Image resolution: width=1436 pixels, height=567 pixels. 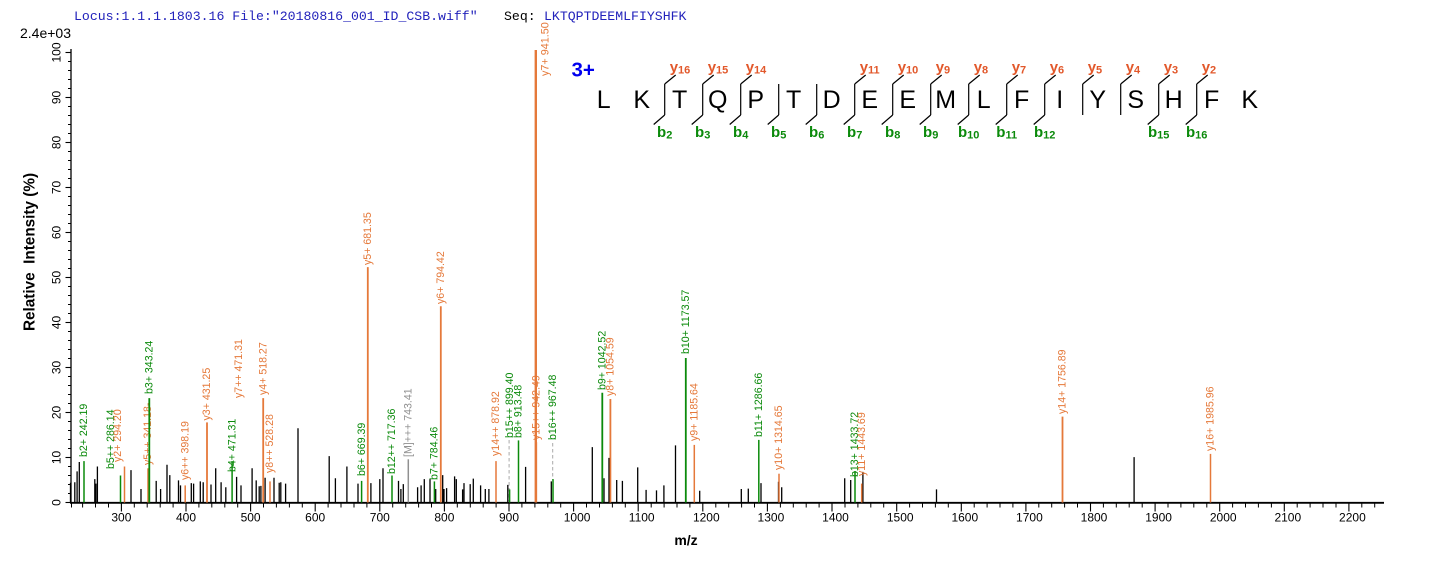 I want to click on svg-text: 500, so click(x=251, y=518).